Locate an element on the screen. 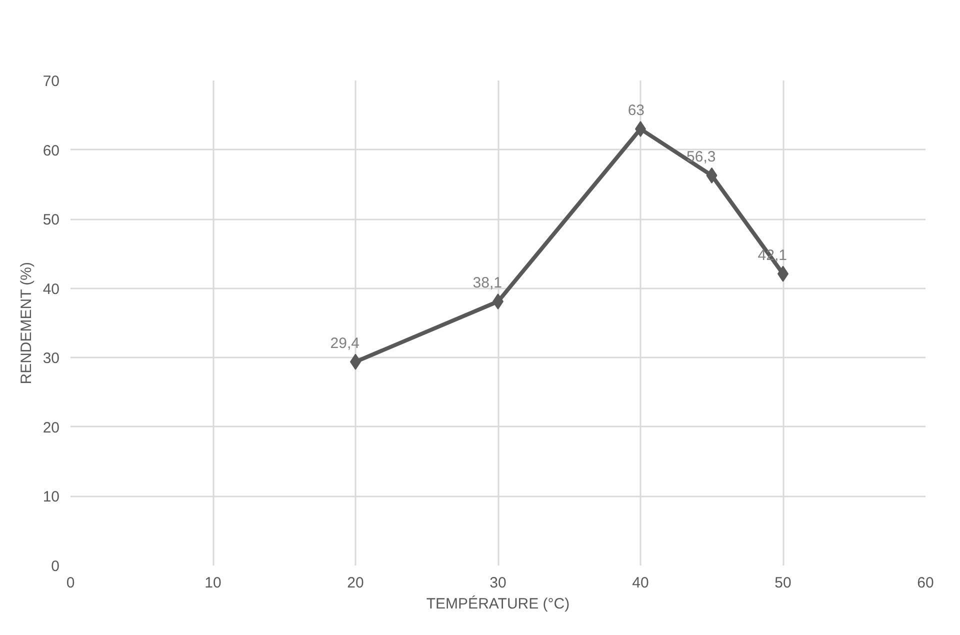  x-tick-label: 50 is located at coordinates (783, 583).